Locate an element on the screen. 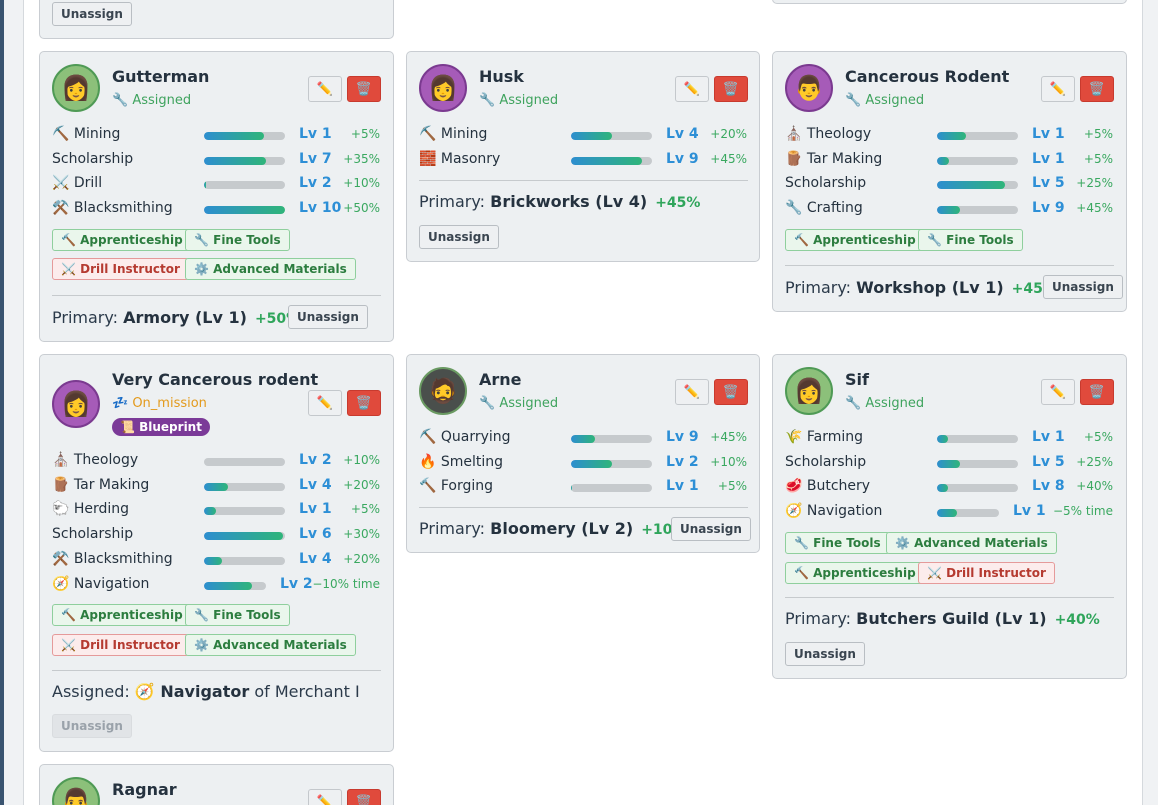 The width and height of the screenshot is (1158, 805). skill-row: ⛪ Theology Lv 1 +5% is located at coordinates (950, 136).